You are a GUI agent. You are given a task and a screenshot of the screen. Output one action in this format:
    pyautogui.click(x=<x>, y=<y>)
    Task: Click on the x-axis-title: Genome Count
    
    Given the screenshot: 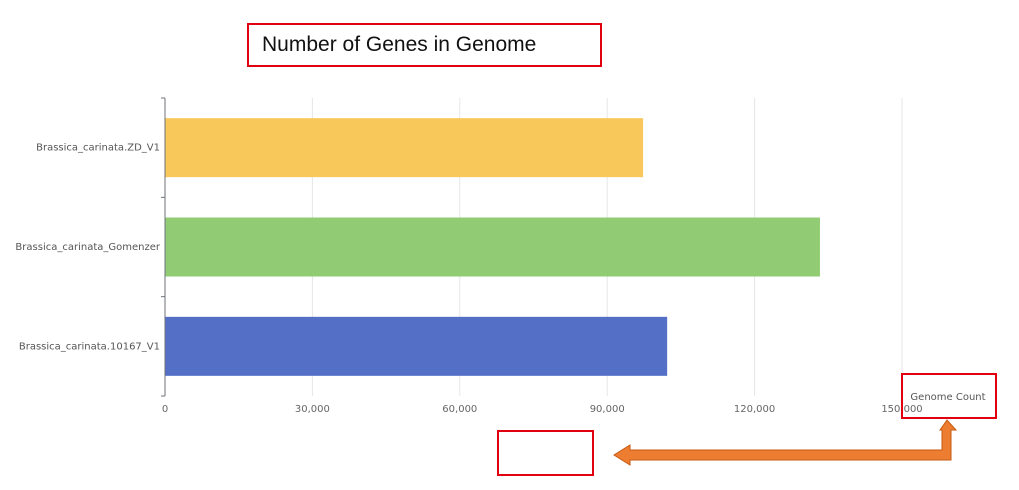 What is the action you would take?
    pyautogui.click(x=947, y=397)
    